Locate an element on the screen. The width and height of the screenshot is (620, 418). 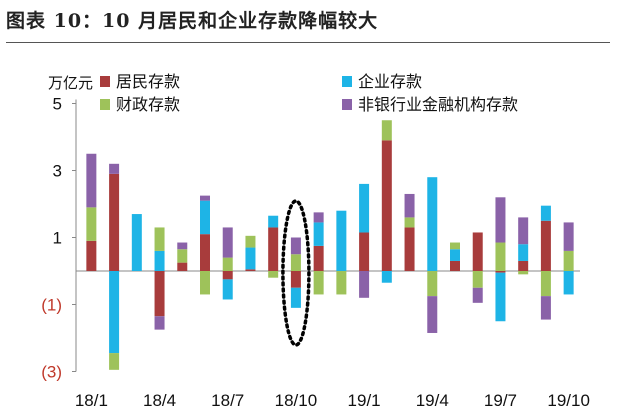
y-tick-label: (3) is located at coordinates (51, 372).